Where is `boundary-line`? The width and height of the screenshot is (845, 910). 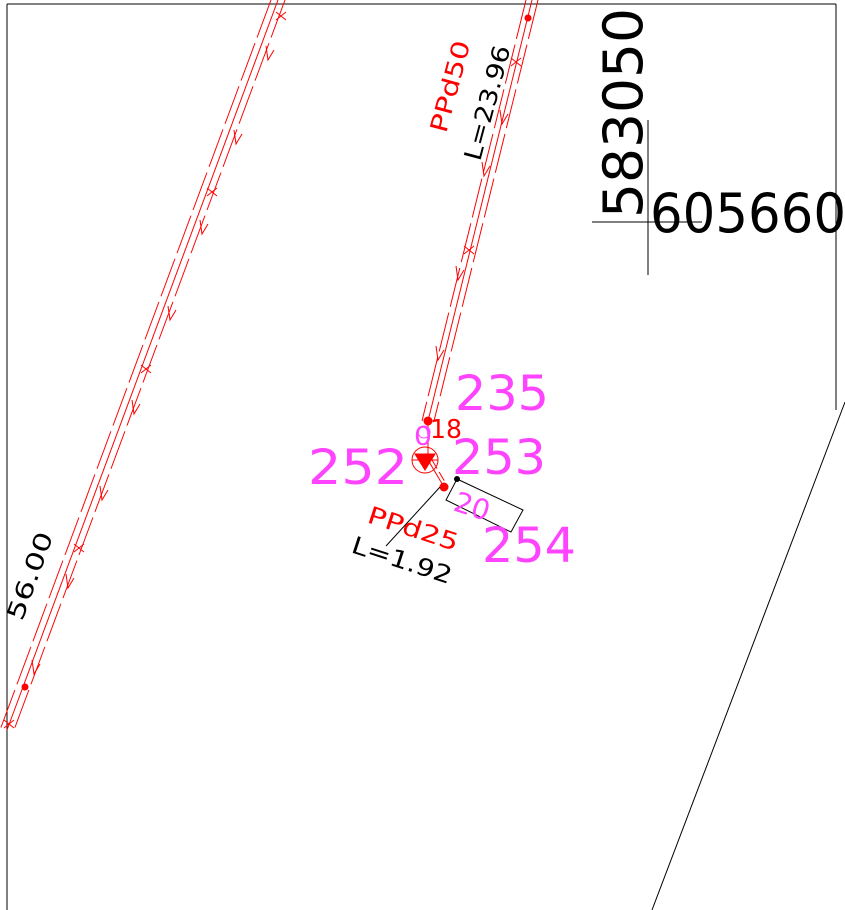
boundary-line is located at coordinates (748, 655).